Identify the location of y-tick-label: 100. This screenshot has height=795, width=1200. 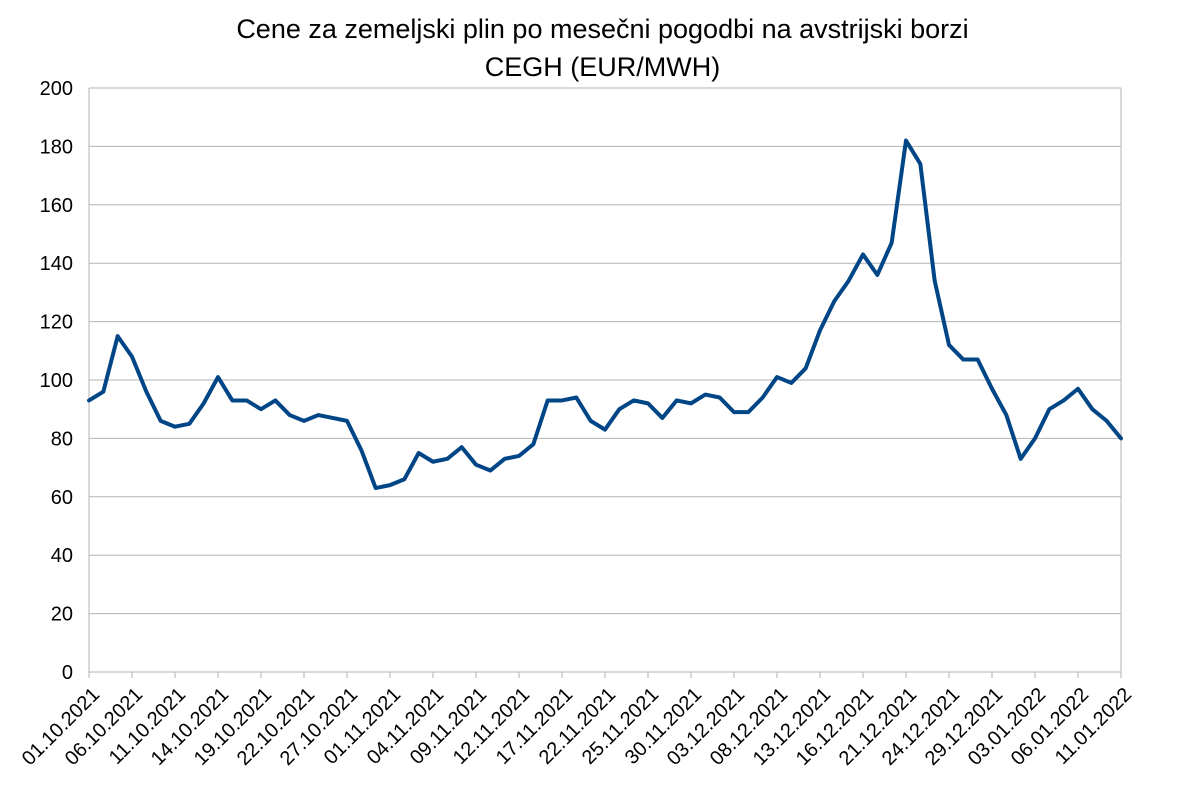
(56, 381).